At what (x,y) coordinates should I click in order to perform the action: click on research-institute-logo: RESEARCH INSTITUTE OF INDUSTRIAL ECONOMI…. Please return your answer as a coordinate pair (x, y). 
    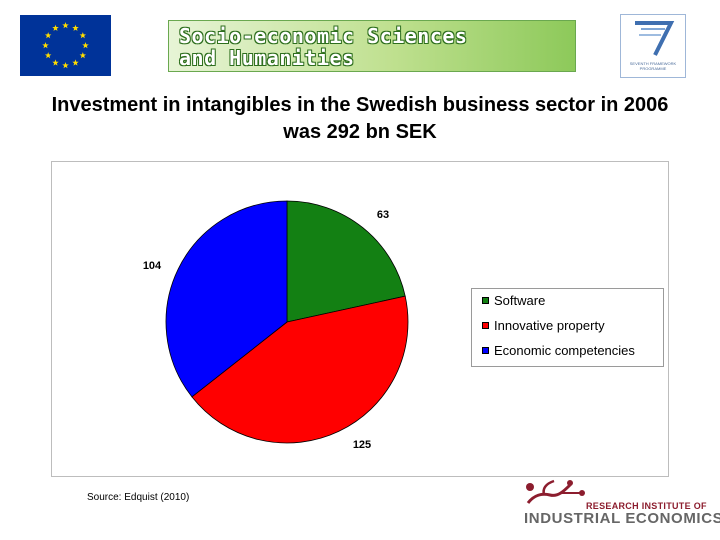
    Looking at the image, I should click on (620, 504).